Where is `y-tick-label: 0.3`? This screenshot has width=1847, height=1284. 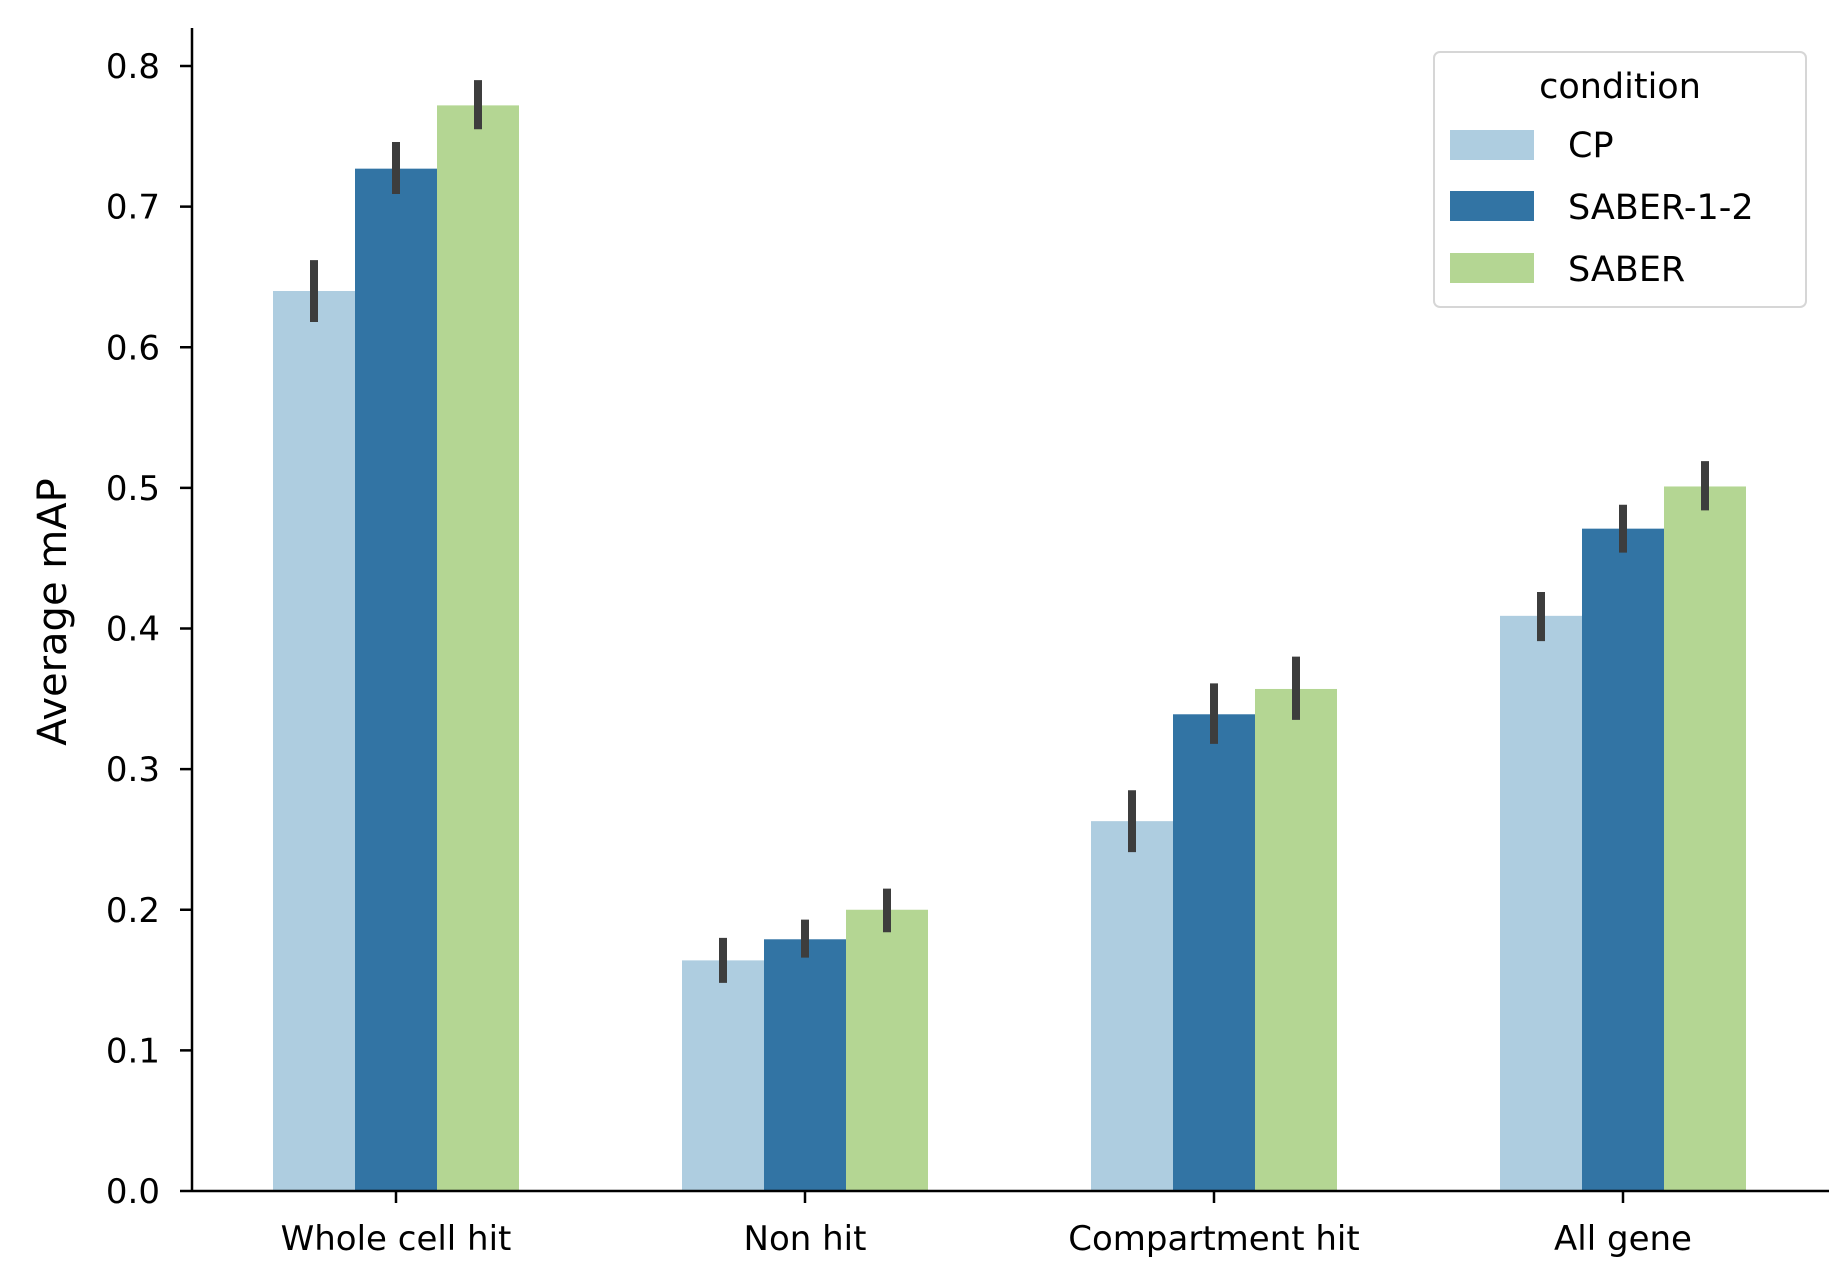 y-tick-label: 0.3 is located at coordinates (133, 770).